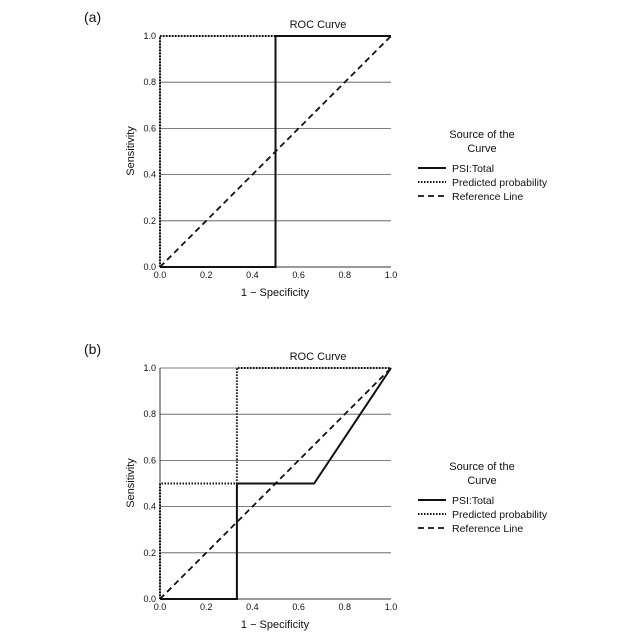 The width and height of the screenshot is (640, 640). Describe the element at coordinates (275, 151) in the screenshot. I see `series-line-psi-total` at that location.